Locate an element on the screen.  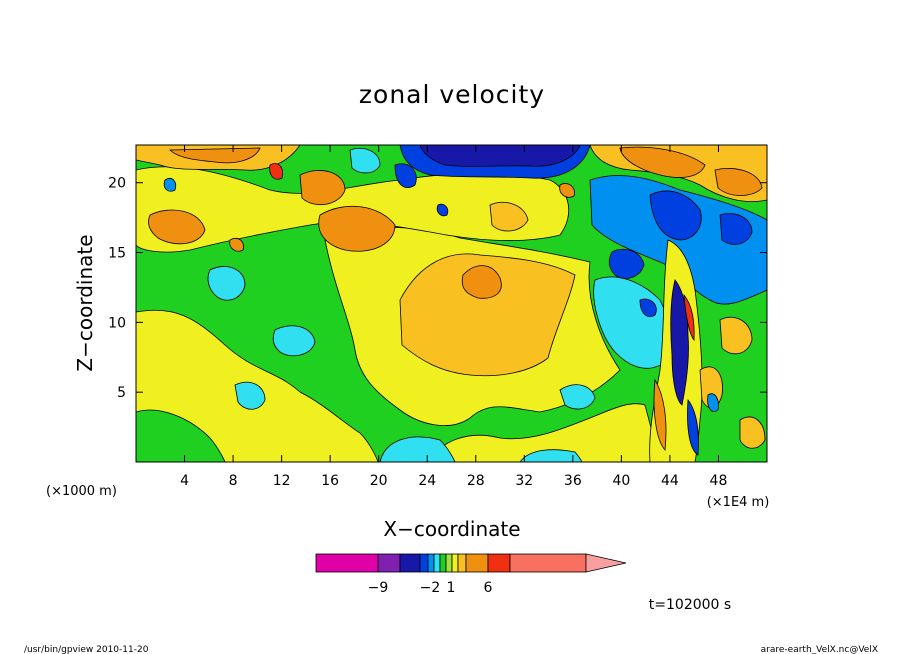
y-tick-label: 5 is located at coordinates (121, 393).